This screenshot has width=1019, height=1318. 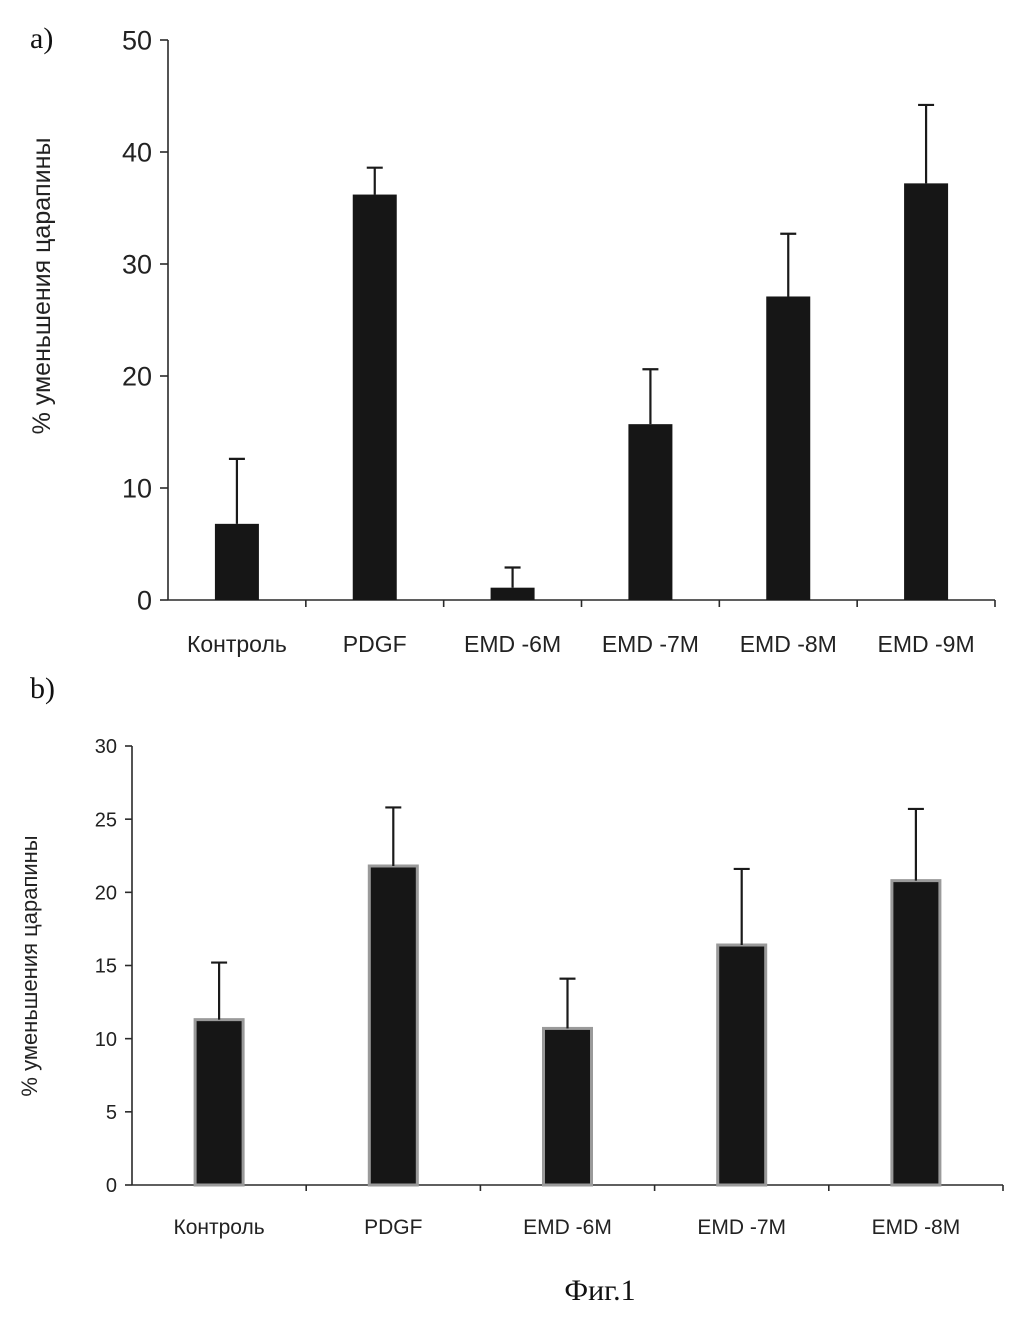 What do you see at coordinates (567, 1227) in the screenshot?
I see `x-category-label-b: EMD -6M` at bounding box center [567, 1227].